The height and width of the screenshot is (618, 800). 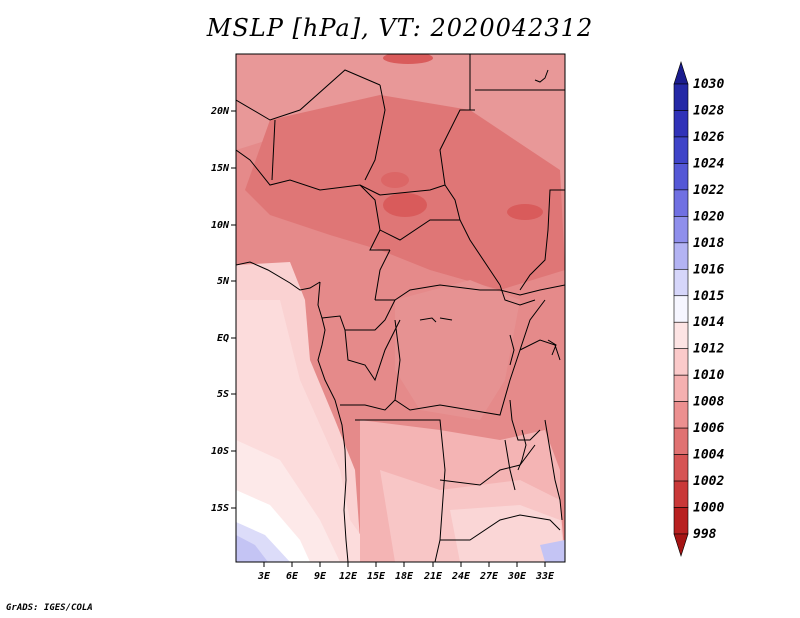 What do you see at coordinates (489, 576) in the screenshot?
I see `lon-label: 27E` at bounding box center [489, 576].